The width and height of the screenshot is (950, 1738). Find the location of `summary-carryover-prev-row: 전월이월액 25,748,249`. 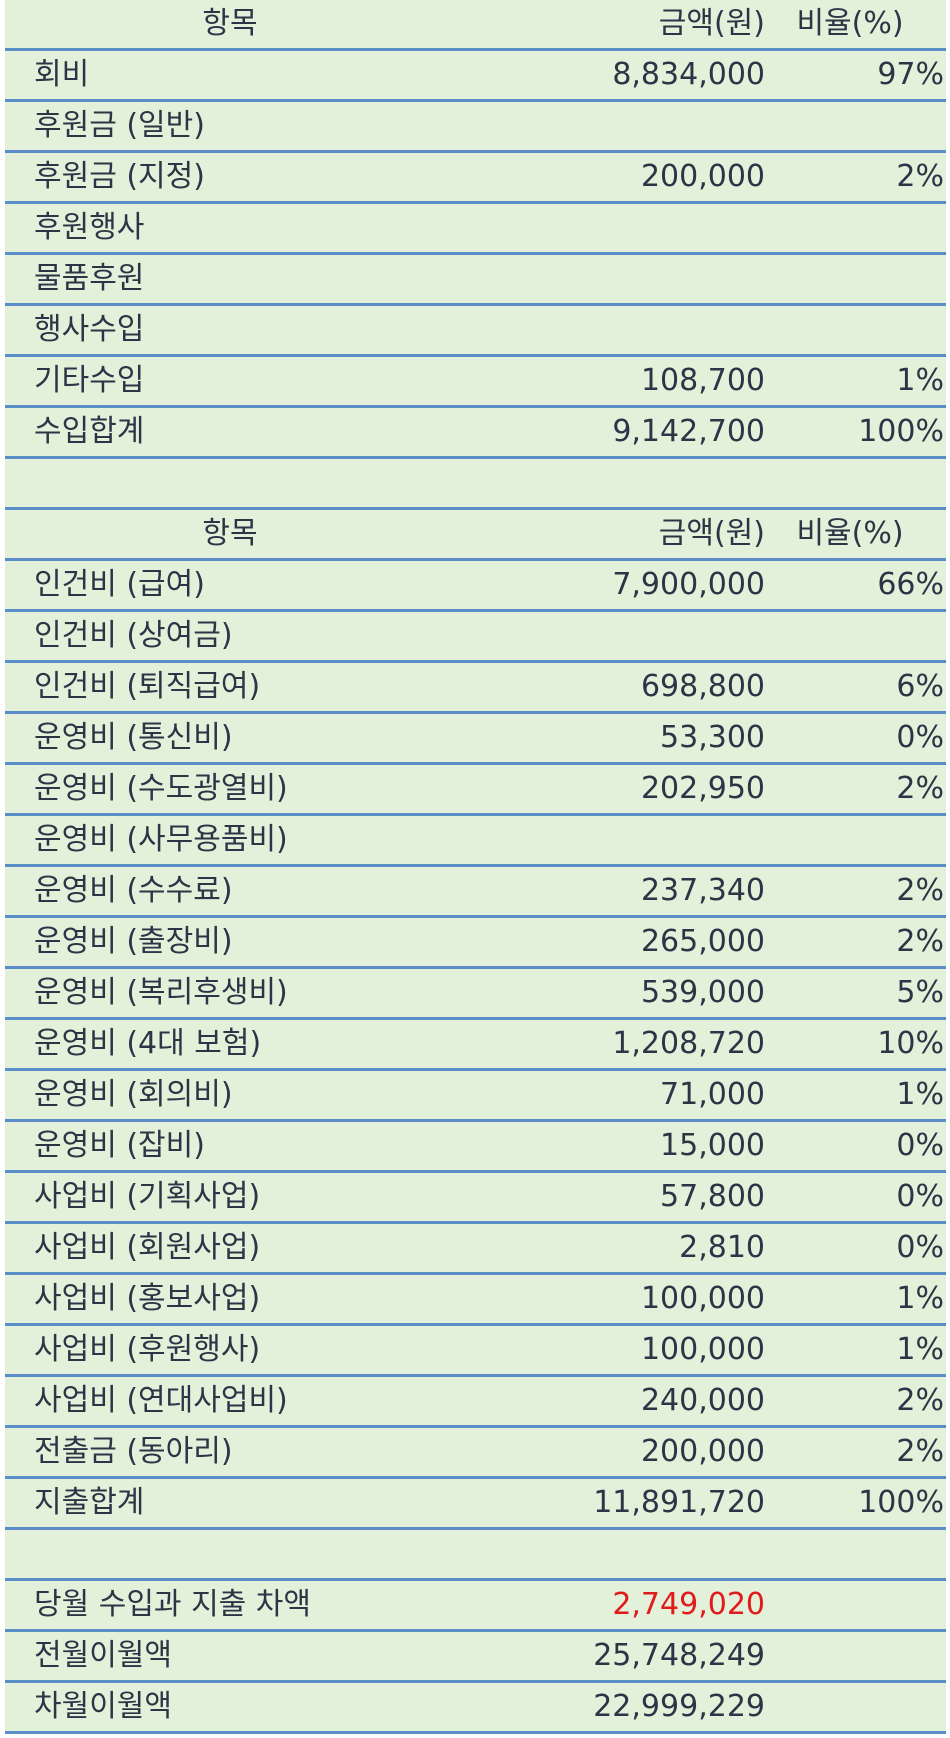

summary-carryover-prev-row: 전월이월액 25,748,249 is located at coordinates (475, 1657).